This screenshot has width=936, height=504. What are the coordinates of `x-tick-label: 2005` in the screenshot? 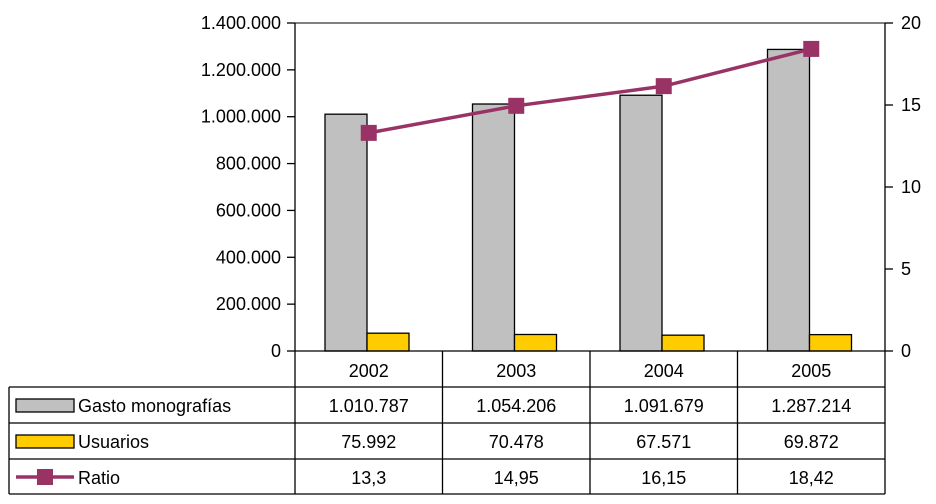 It's located at (811, 371).